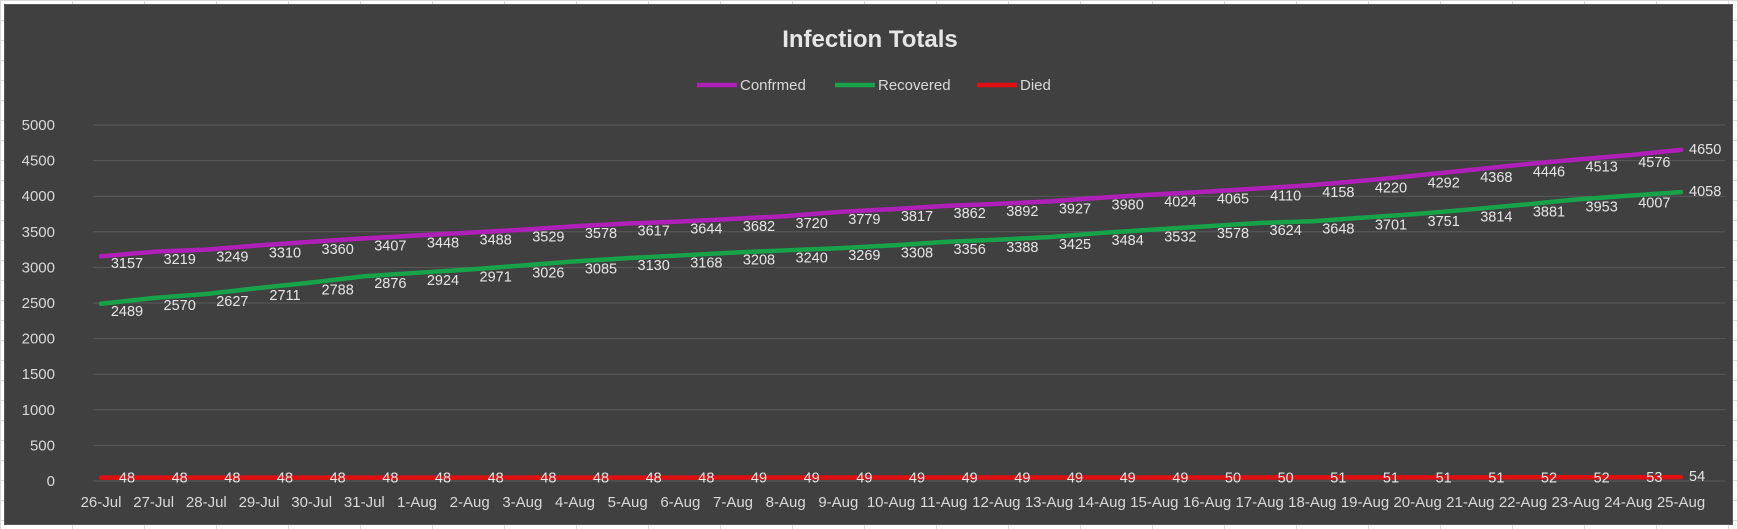 The image size is (1737, 529). Describe the element at coordinates (759, 227) in the screenshot. I see `data-label: 3682` at that location.